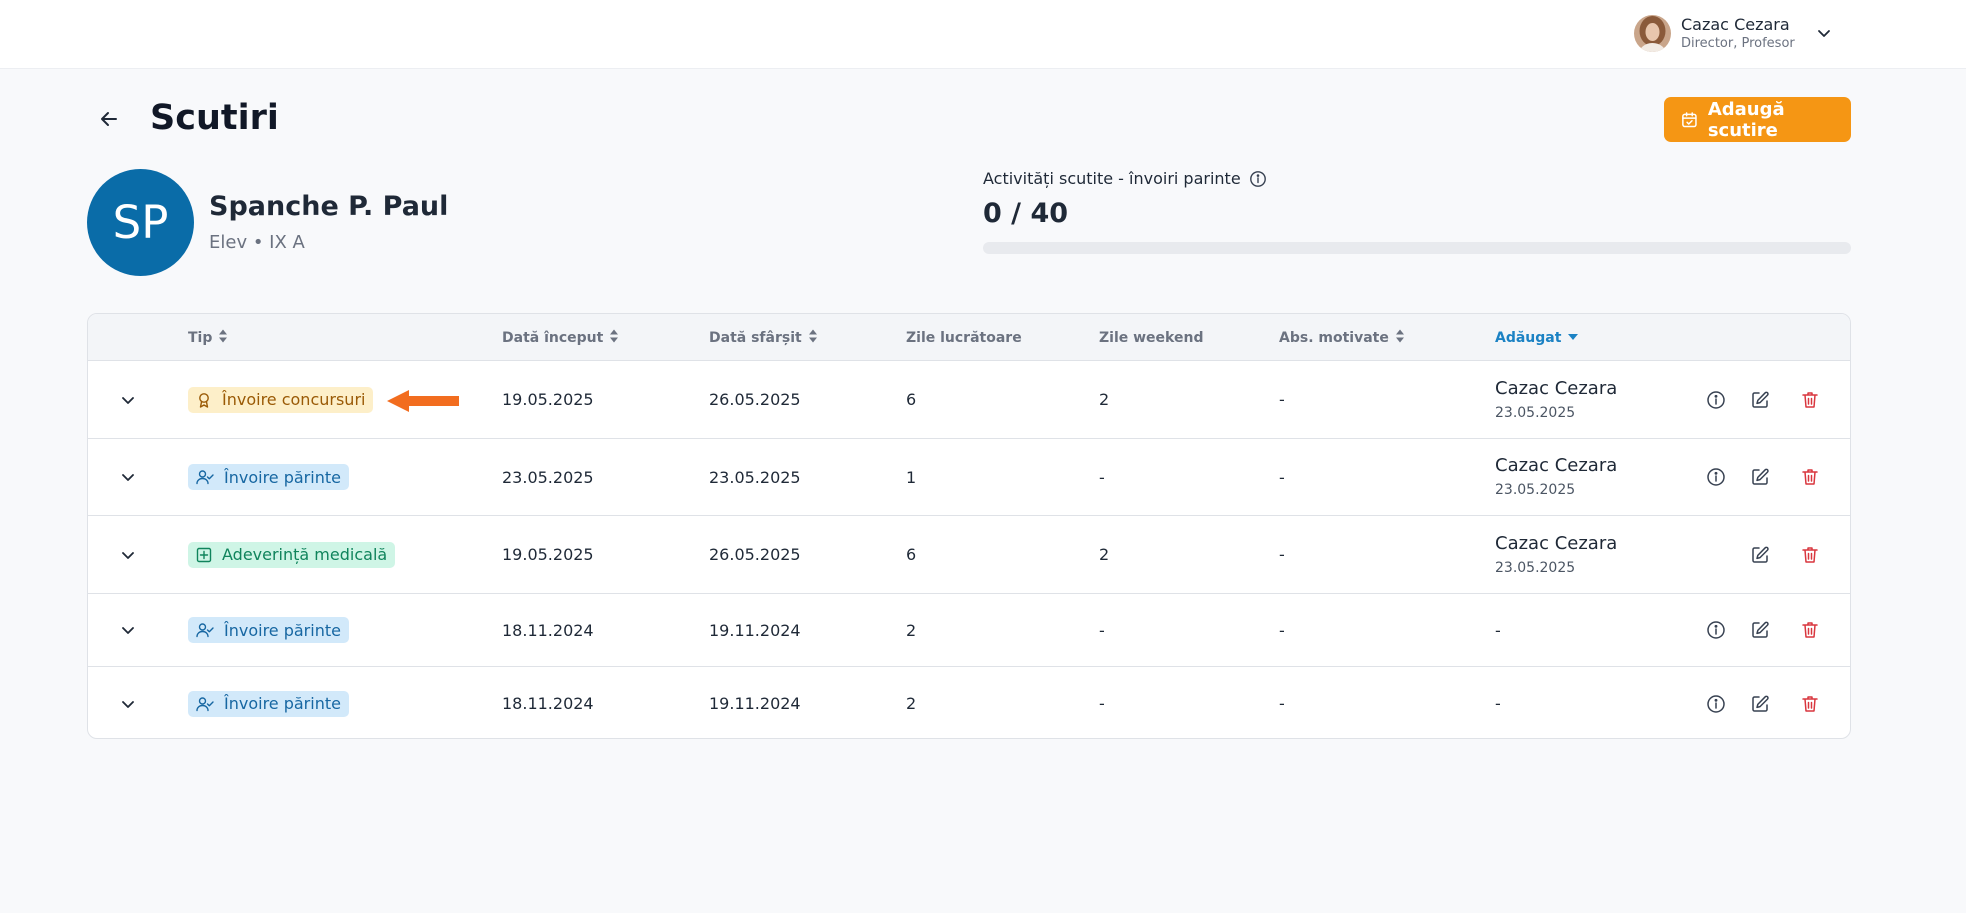  Describe the element at coordinates (1735, 24) in the screenshot. I see `user-name: Cazac Cezara` at that location.